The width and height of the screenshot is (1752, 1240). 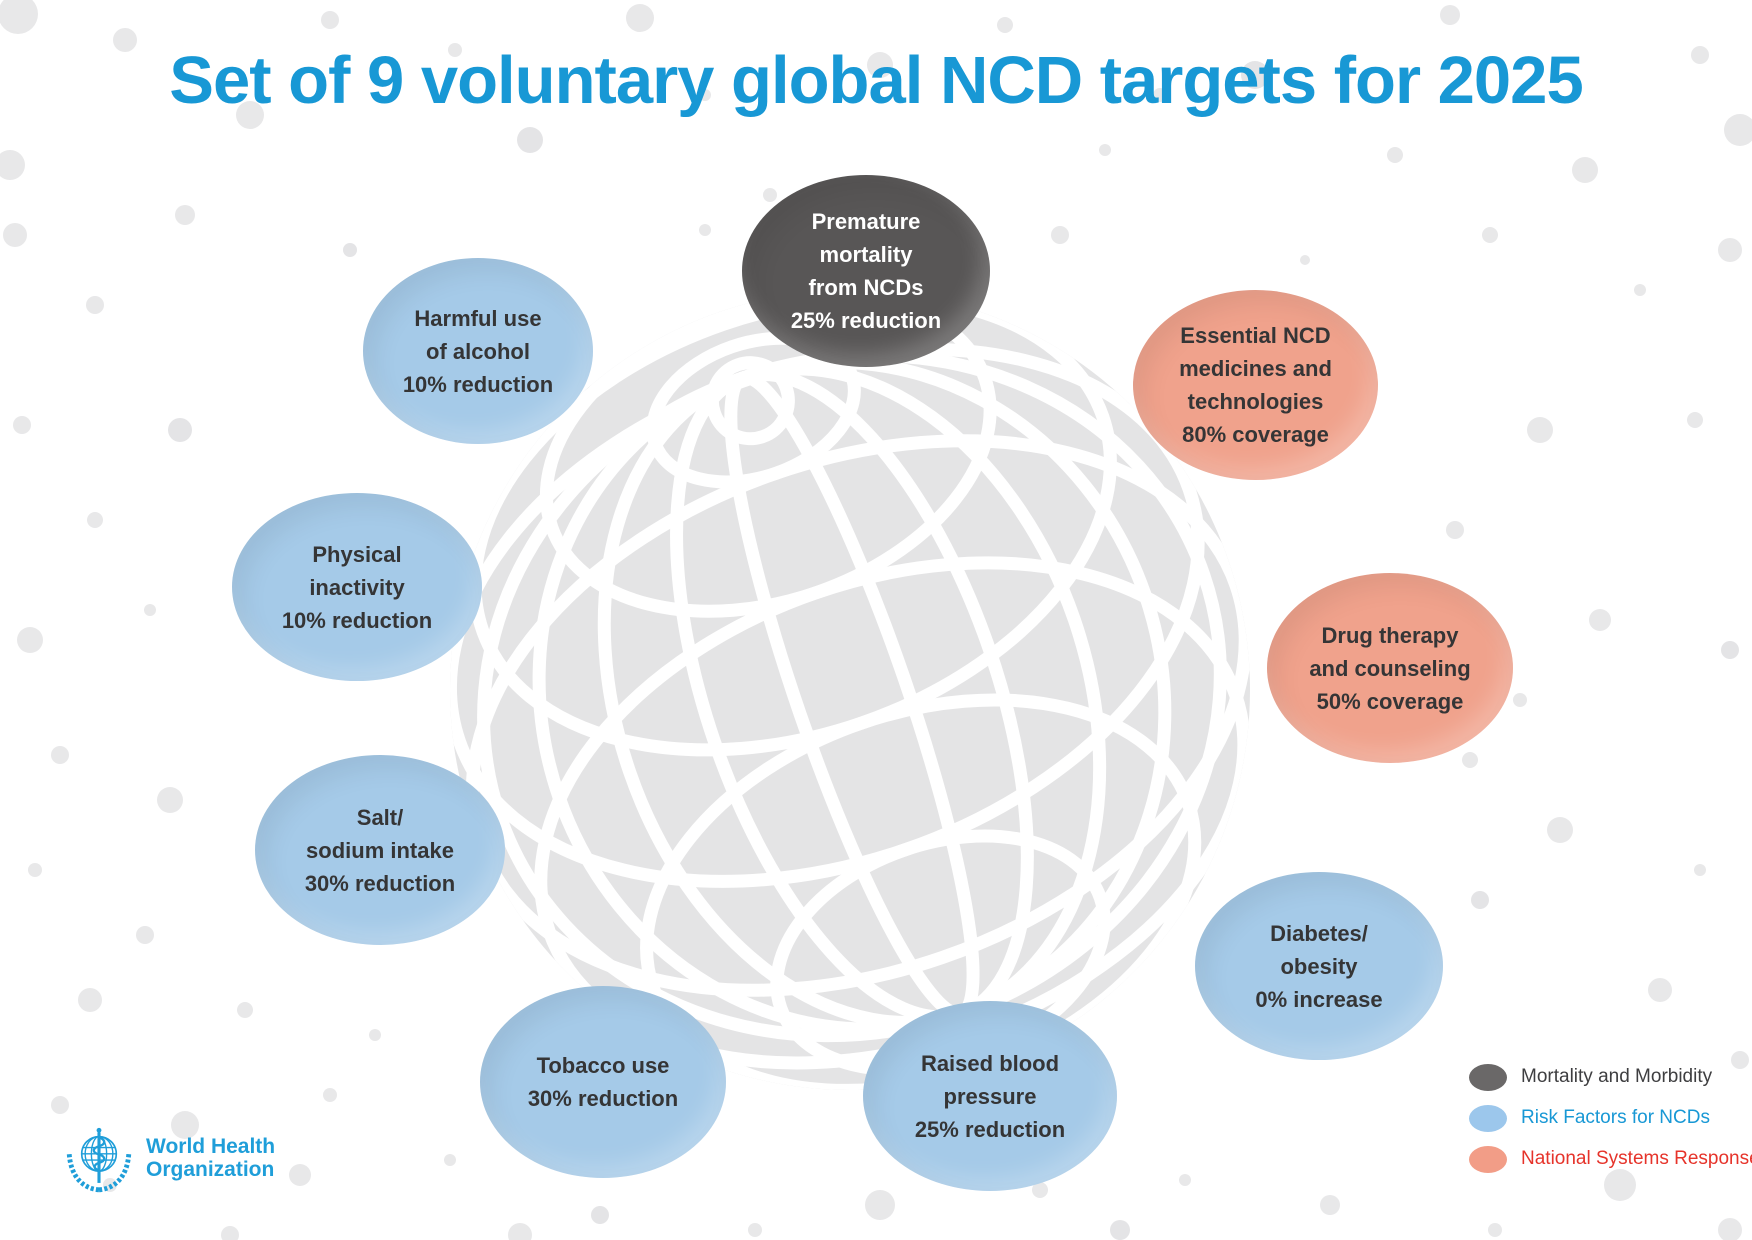 What do you see at coordinates (1615, 1117) in the screenshot?
I see `legend-label: Risk Factors for NCDs` at bounding box center [1615, 1117].